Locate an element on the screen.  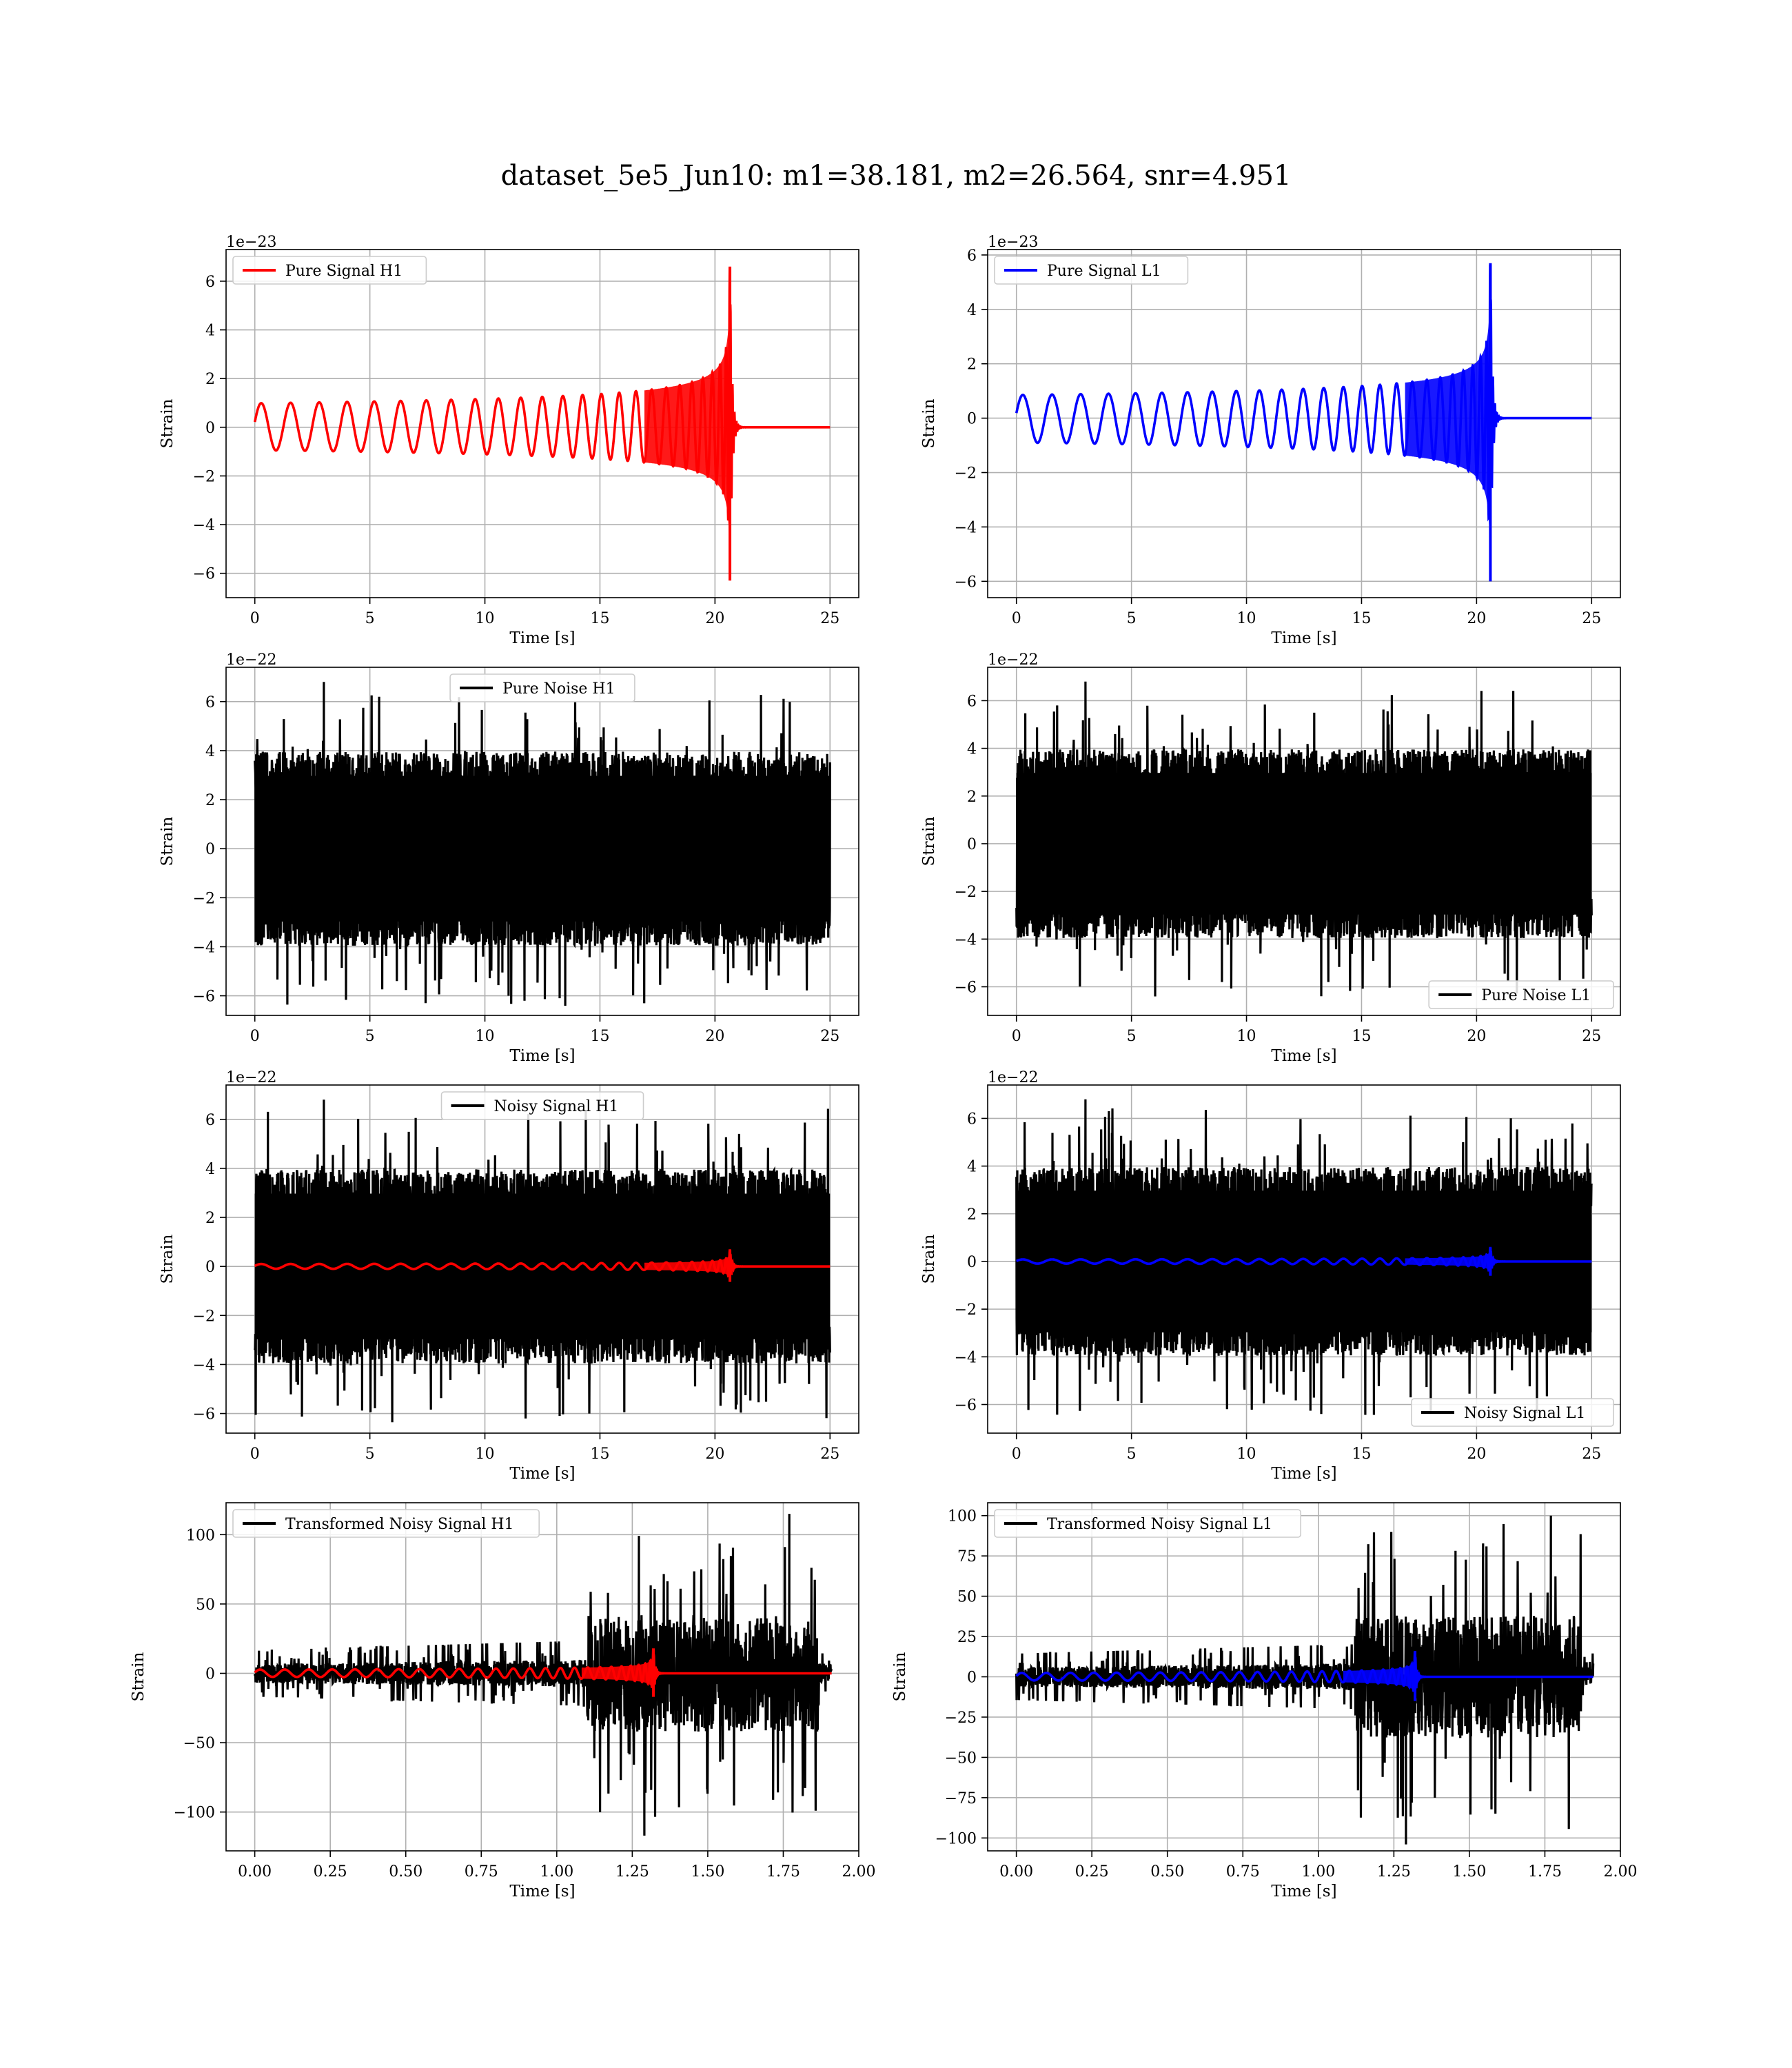
legend-label: Pure Noise L1 is located at coordinates (1536, 995).